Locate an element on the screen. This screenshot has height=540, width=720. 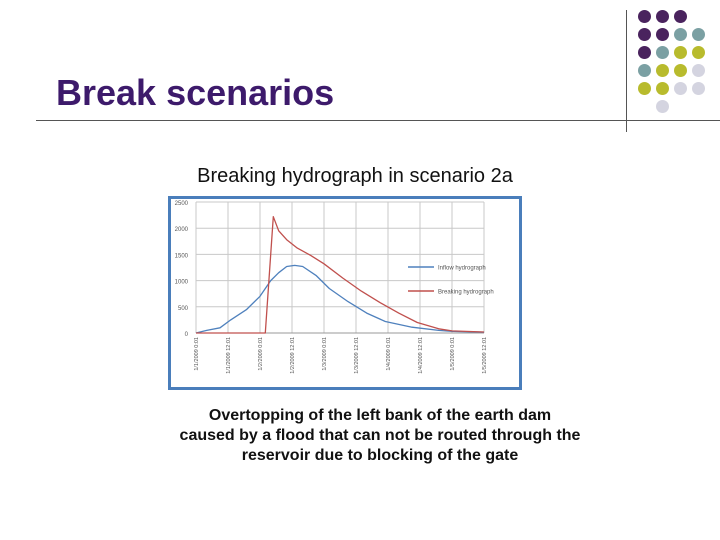
decorative-dot-grid is located at coordinates (678, 64).